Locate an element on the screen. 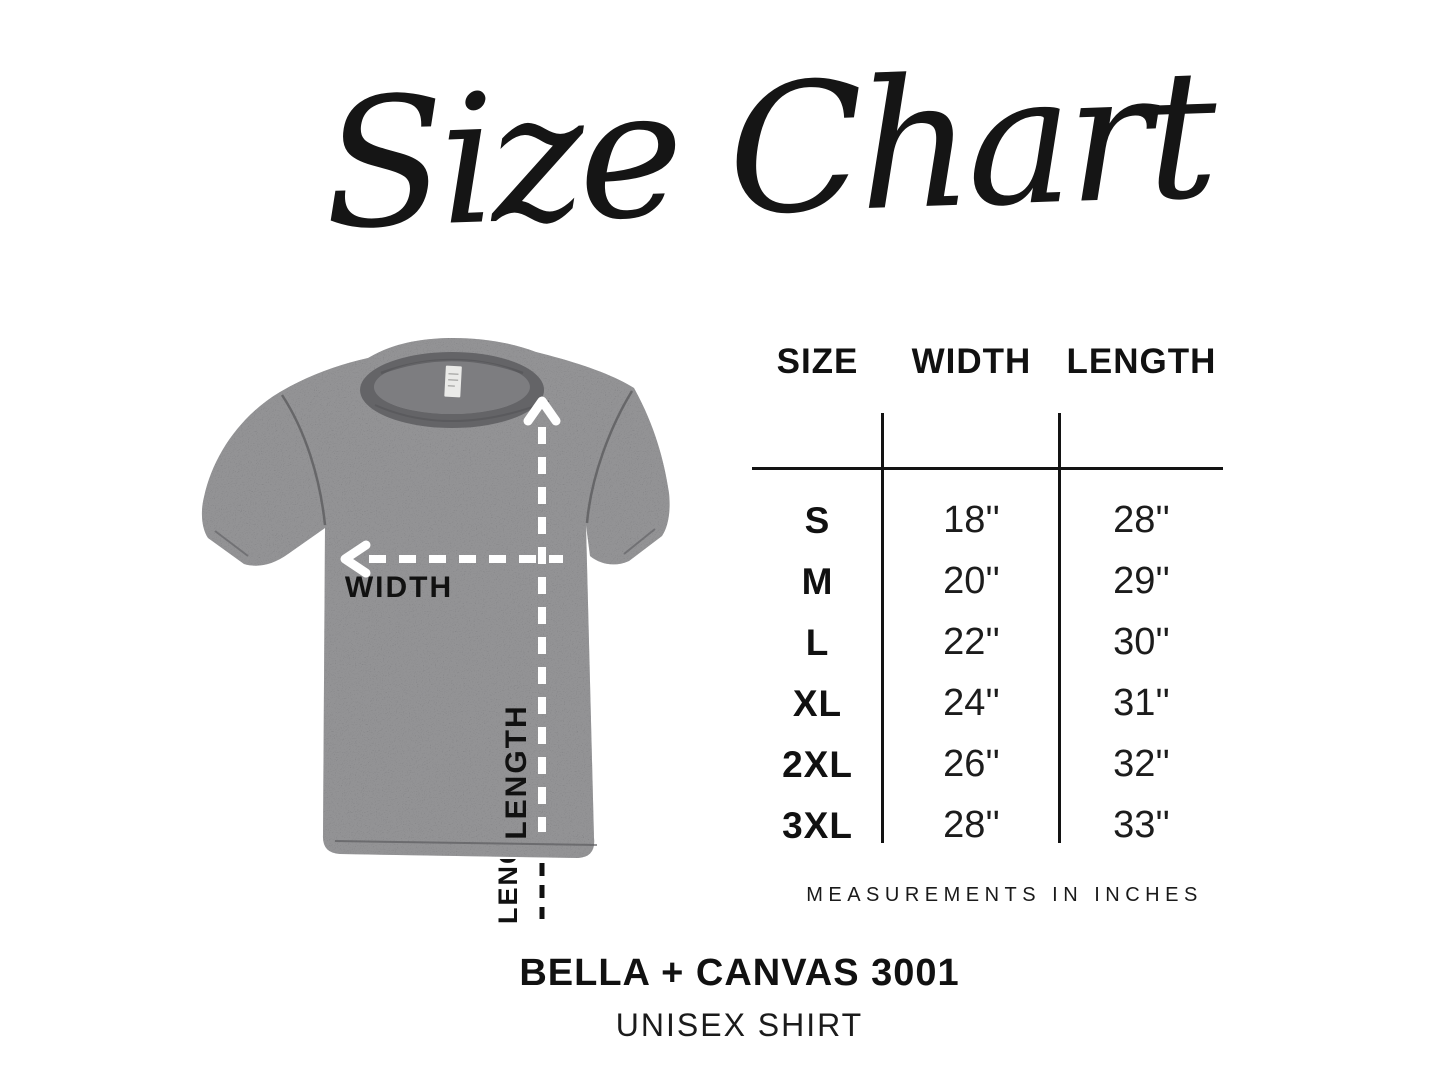  width-cell: 26'' is located at coordinates (971, 764).